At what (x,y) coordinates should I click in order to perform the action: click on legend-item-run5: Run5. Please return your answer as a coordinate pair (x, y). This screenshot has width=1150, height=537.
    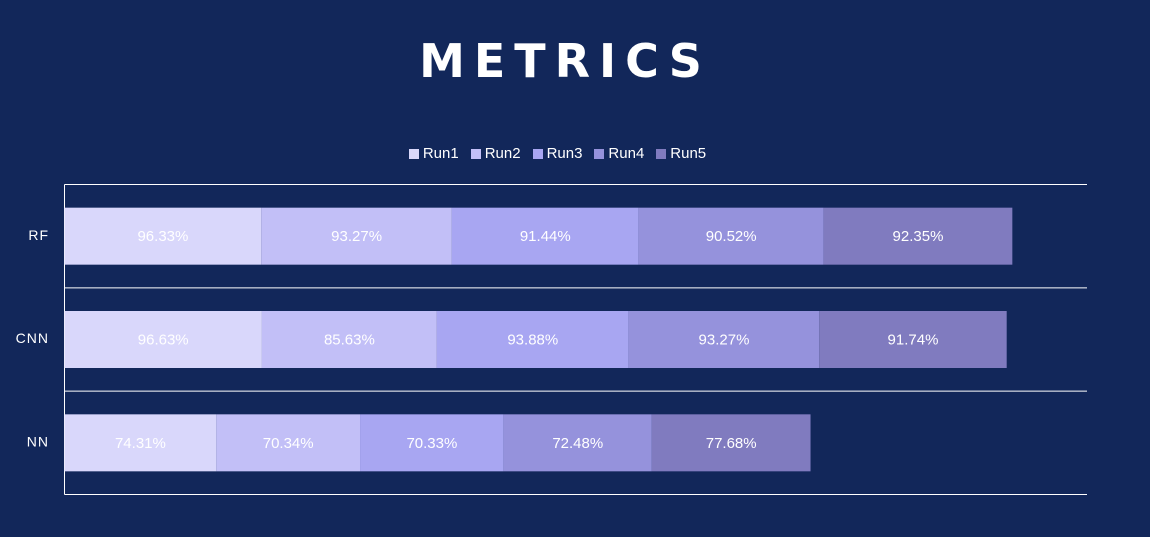
    Looking at the image, I should click on (681, 153).